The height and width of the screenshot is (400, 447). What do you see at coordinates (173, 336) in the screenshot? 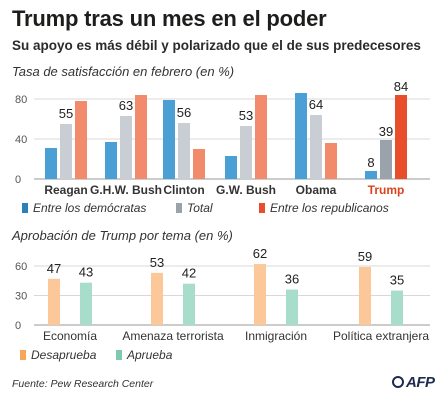
I see `x-category-label: Amenaza terrorista` at bounding box center [173, 336].